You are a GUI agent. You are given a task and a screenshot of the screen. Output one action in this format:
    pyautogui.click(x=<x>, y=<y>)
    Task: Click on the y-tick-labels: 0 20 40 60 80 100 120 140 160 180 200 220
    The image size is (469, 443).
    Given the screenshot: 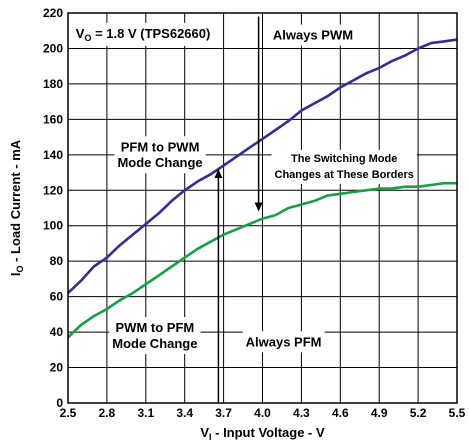 What is the action you would take?
    pyautogui.click(x=53, y=208)
    